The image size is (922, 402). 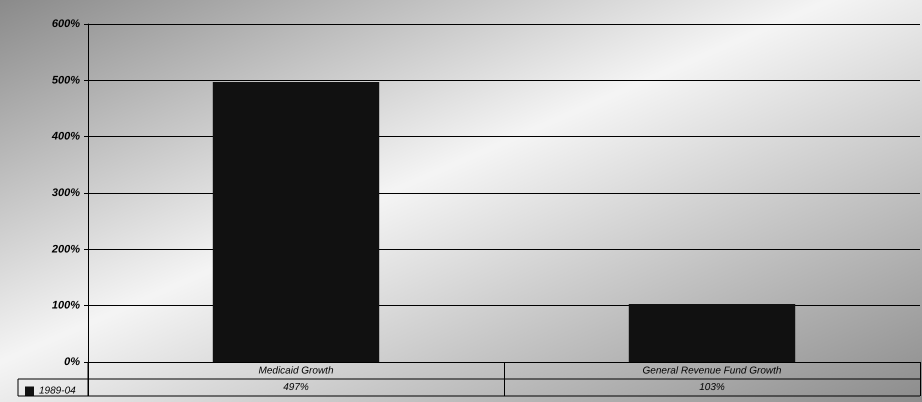 What do you see at coordinates (65, 249) in the screenshot?
I see `y-tick-label: 200%` at bounding box center [65, 249].